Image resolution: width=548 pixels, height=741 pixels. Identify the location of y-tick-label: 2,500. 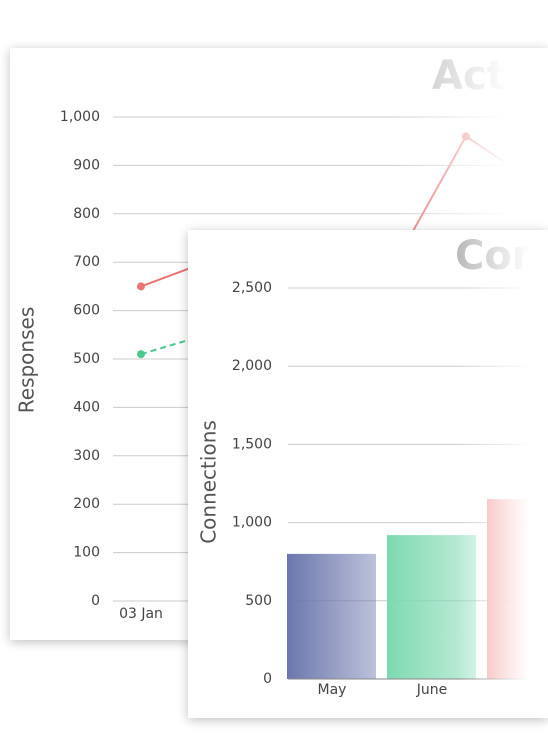
(252, 288).